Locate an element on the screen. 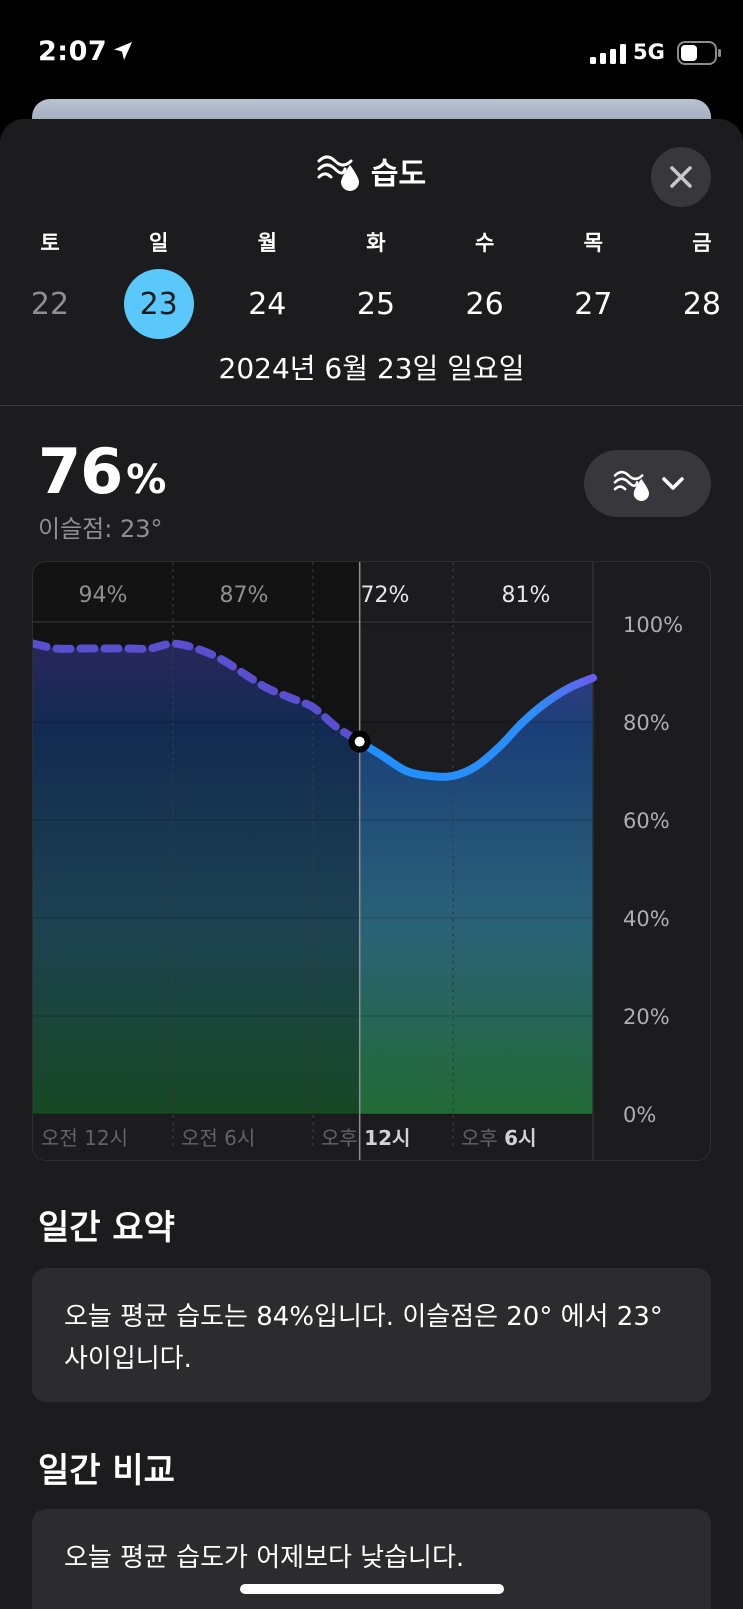 The height and width of the screenshot is (1609, 743). weekday-label: 월 is located at coordinates (267, 243).